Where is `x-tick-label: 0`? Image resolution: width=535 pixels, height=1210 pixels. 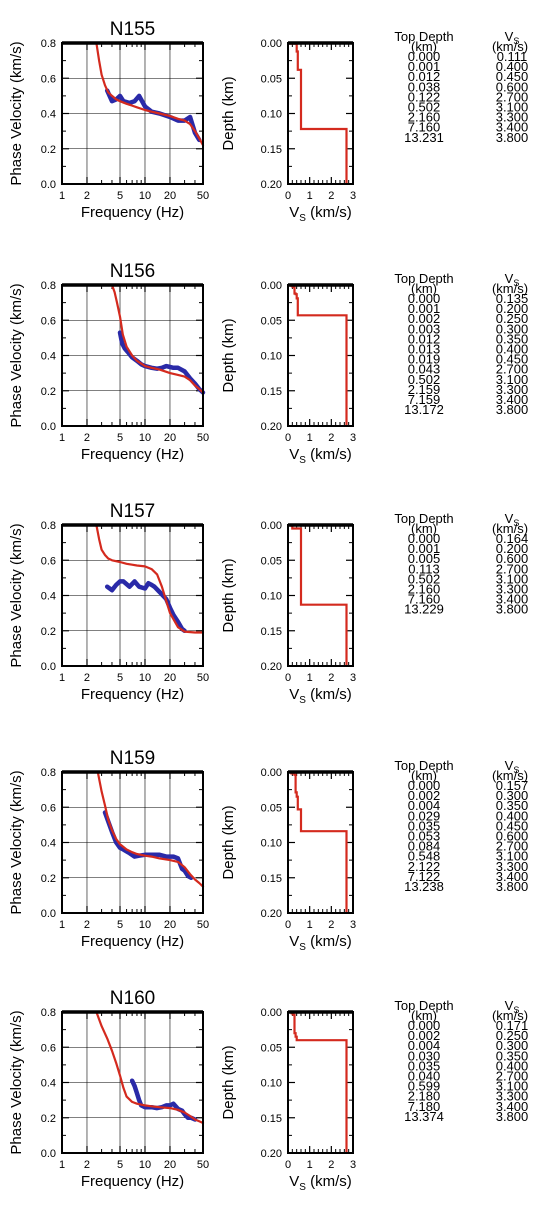 x-tick-label: 0 is located at coordinates (288, 678).